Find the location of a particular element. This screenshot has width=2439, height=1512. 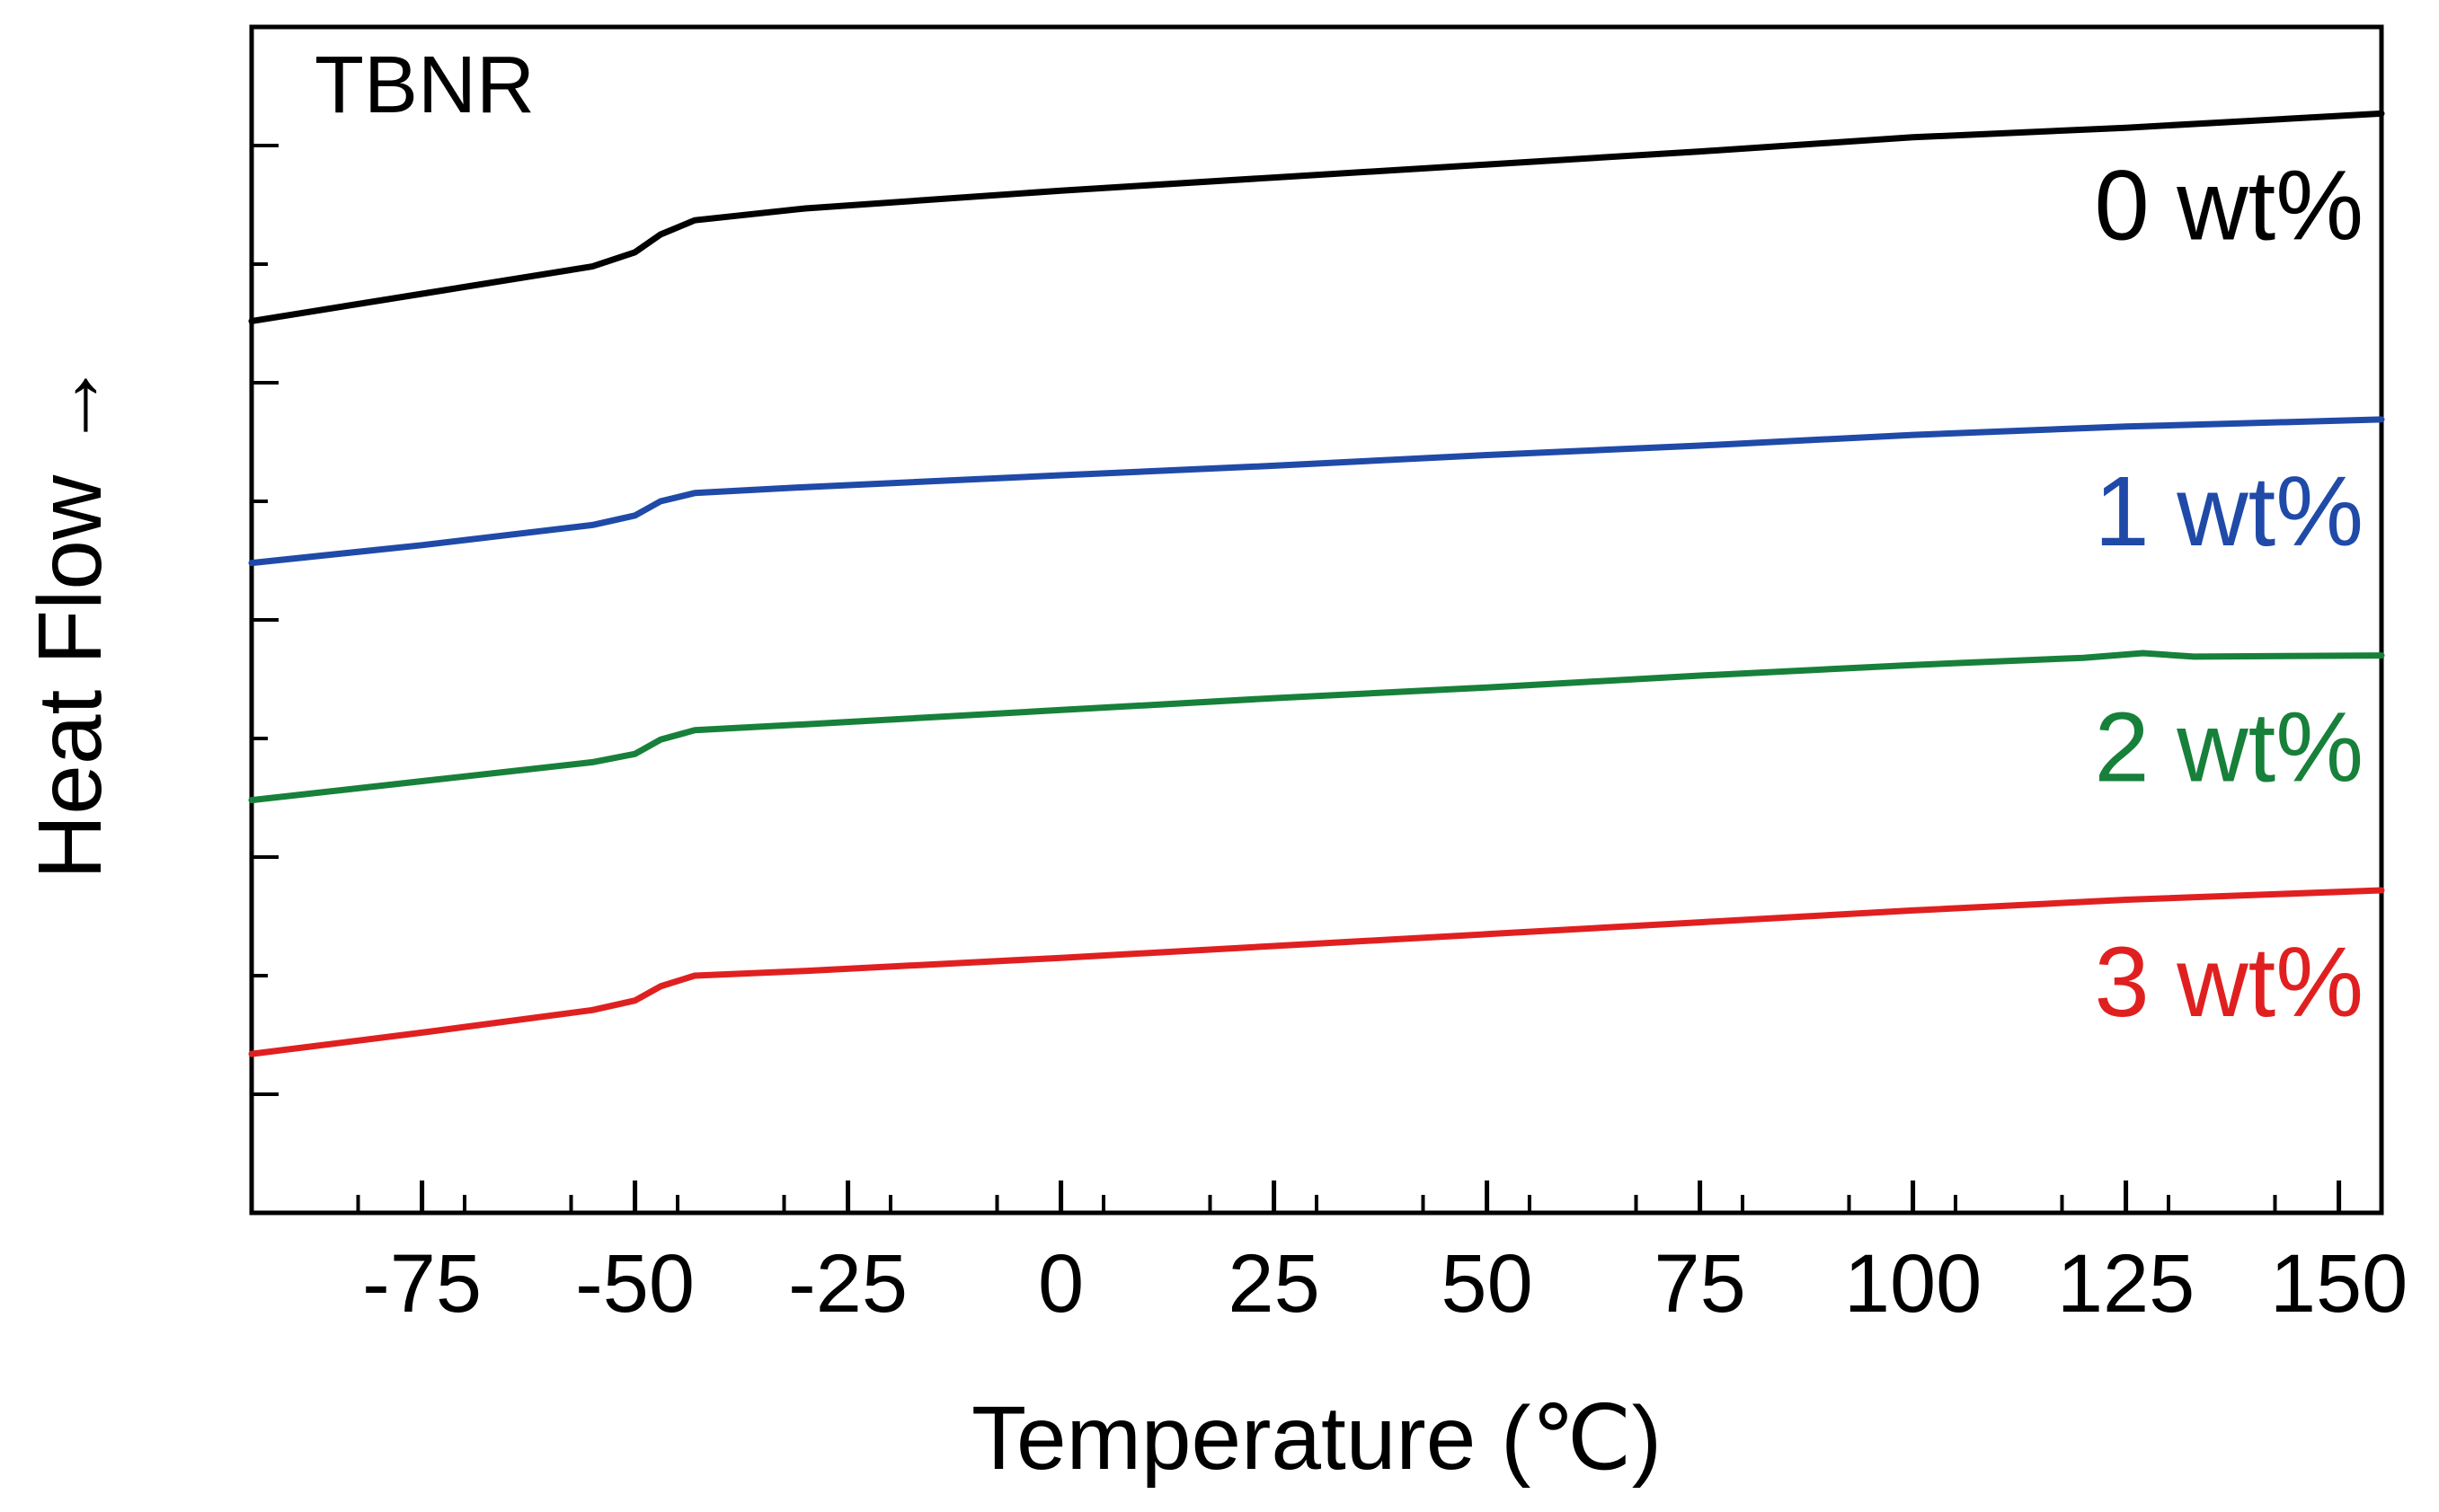

series-label-0: 0 wt% is located at coordinates (2229, 206).